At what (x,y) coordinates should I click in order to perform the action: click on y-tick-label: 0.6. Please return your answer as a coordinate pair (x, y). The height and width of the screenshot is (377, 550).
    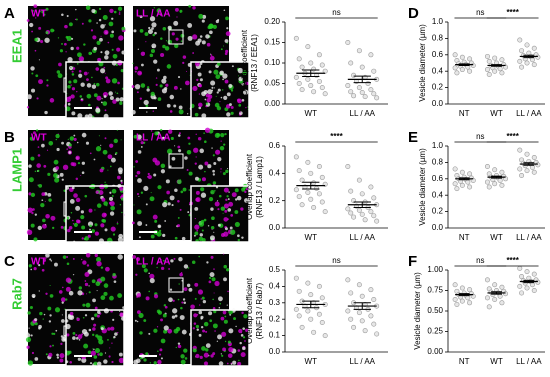
    Looking at the image, I should click on (438, 178).